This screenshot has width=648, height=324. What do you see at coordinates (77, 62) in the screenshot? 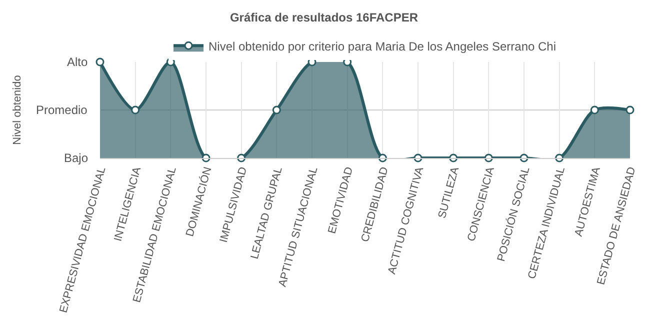
I see `text: Alto` at bounding box center [77, 62].